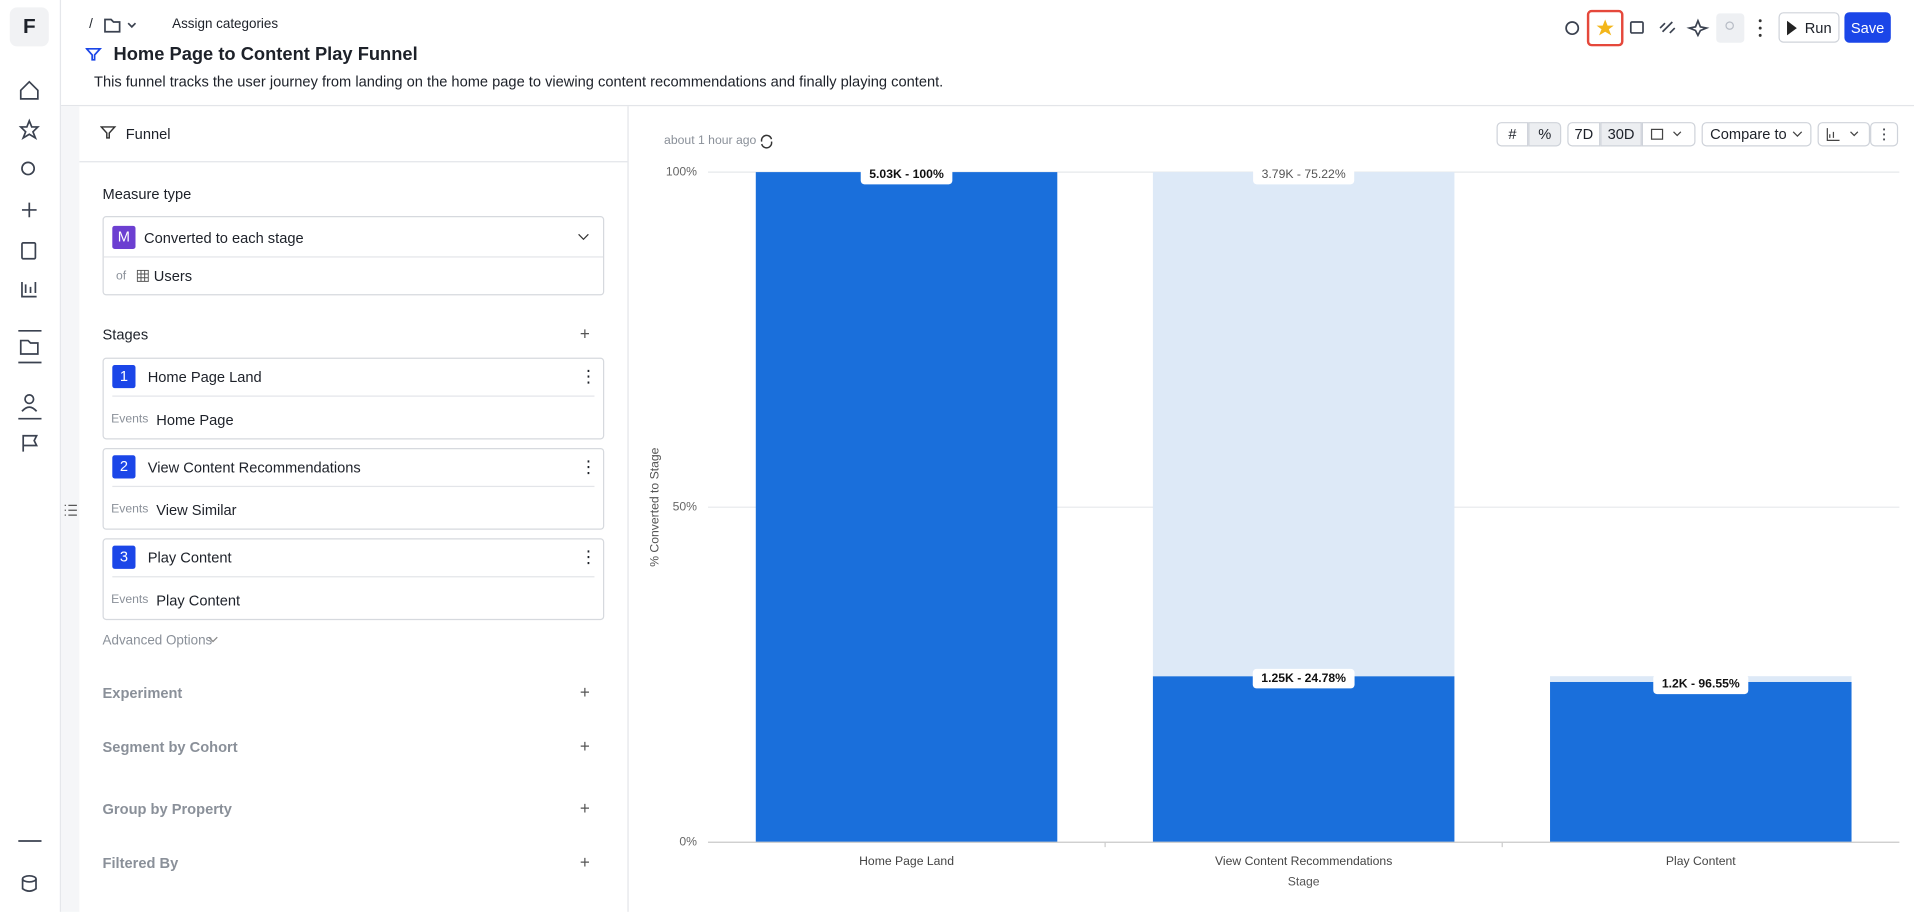  I want to click on rail-separators, so click(30, 585).